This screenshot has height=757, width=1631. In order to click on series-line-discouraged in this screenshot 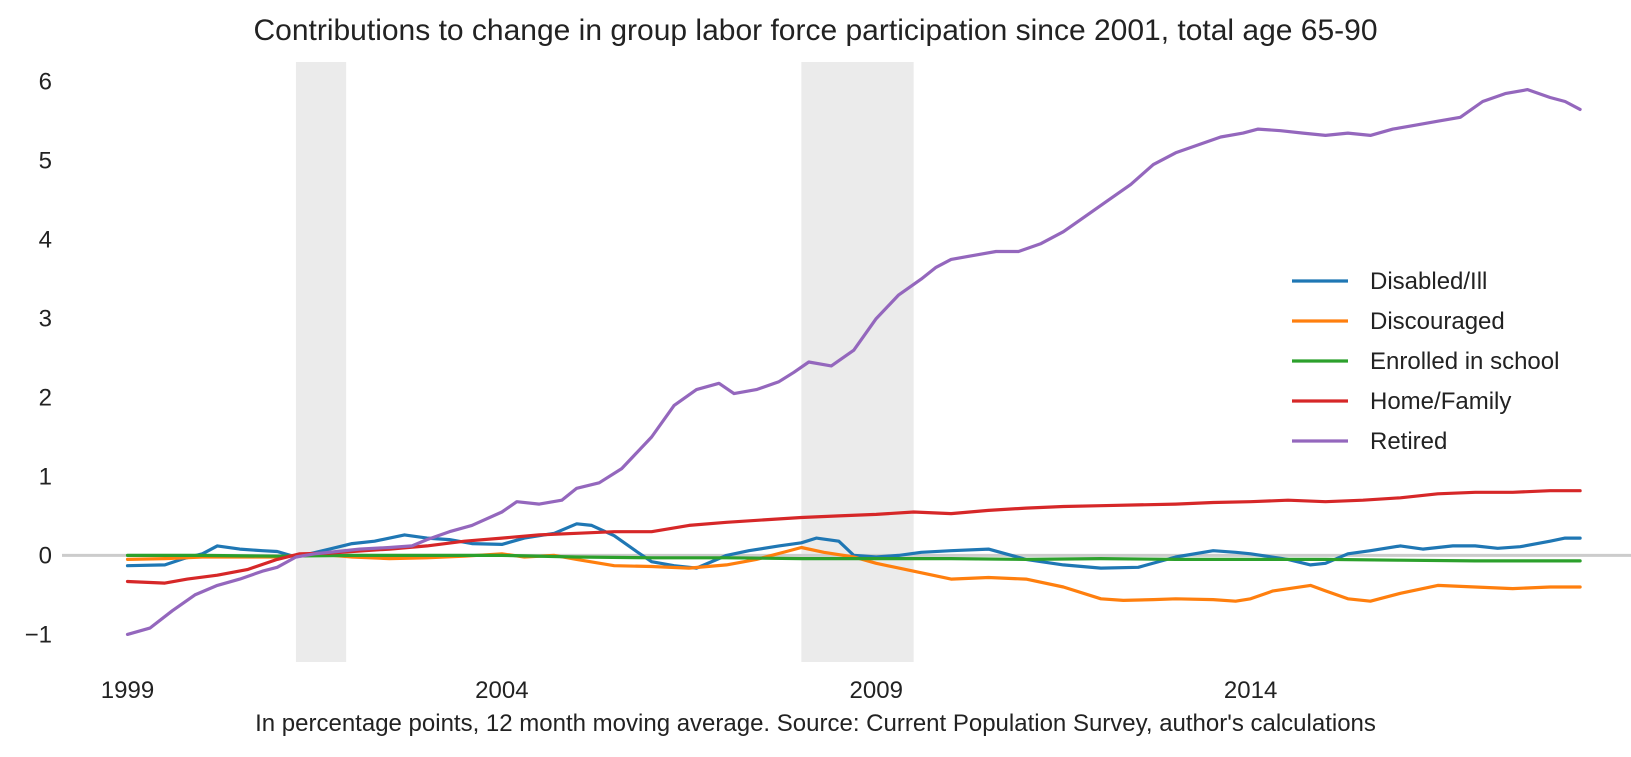, I will do `click(853, 574)`.